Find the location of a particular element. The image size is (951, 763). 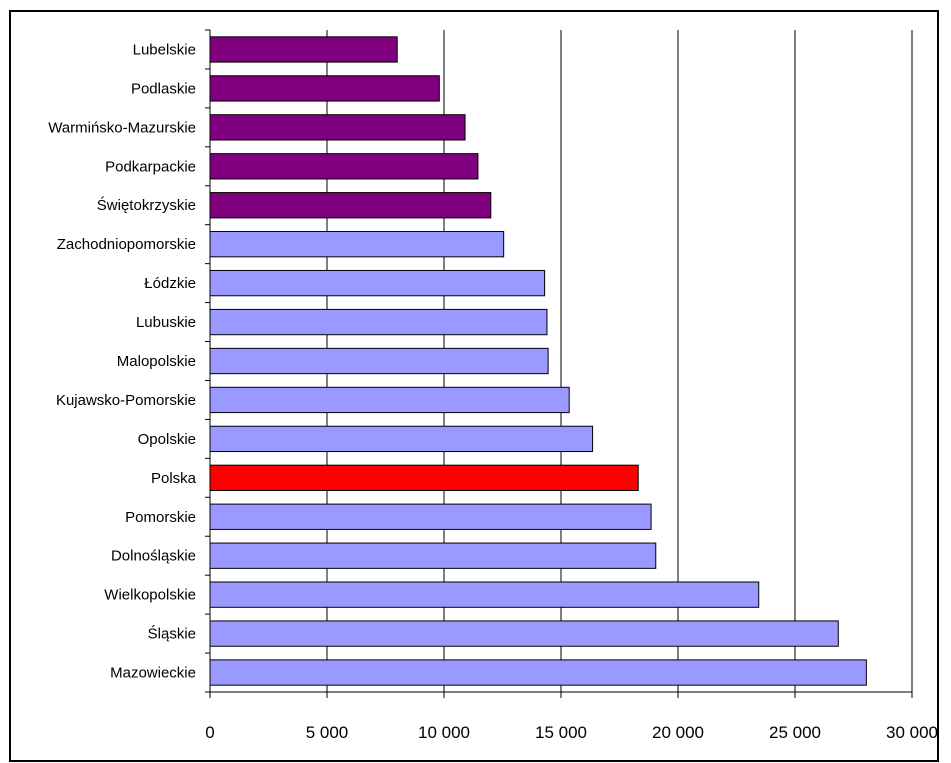

x-tick-label: 20 000 is located at coordinates (678, 732).